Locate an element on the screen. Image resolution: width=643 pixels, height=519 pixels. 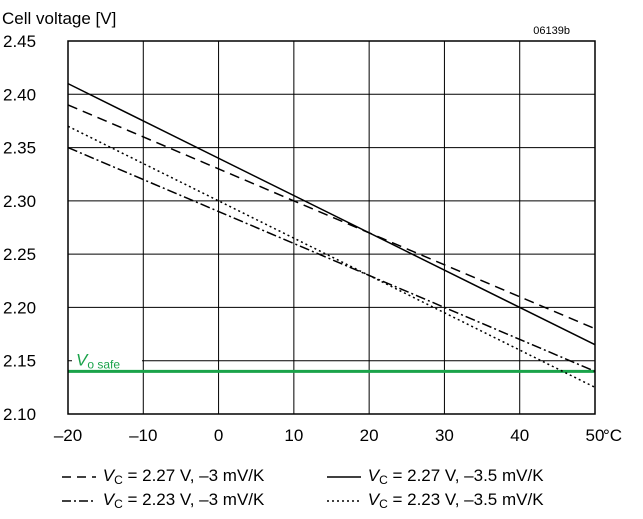
y-tick-labels: 2.10 2.15 2.20 2.25 2.30 2.35 2.40 2.45 is located at coordinates (19, 228).